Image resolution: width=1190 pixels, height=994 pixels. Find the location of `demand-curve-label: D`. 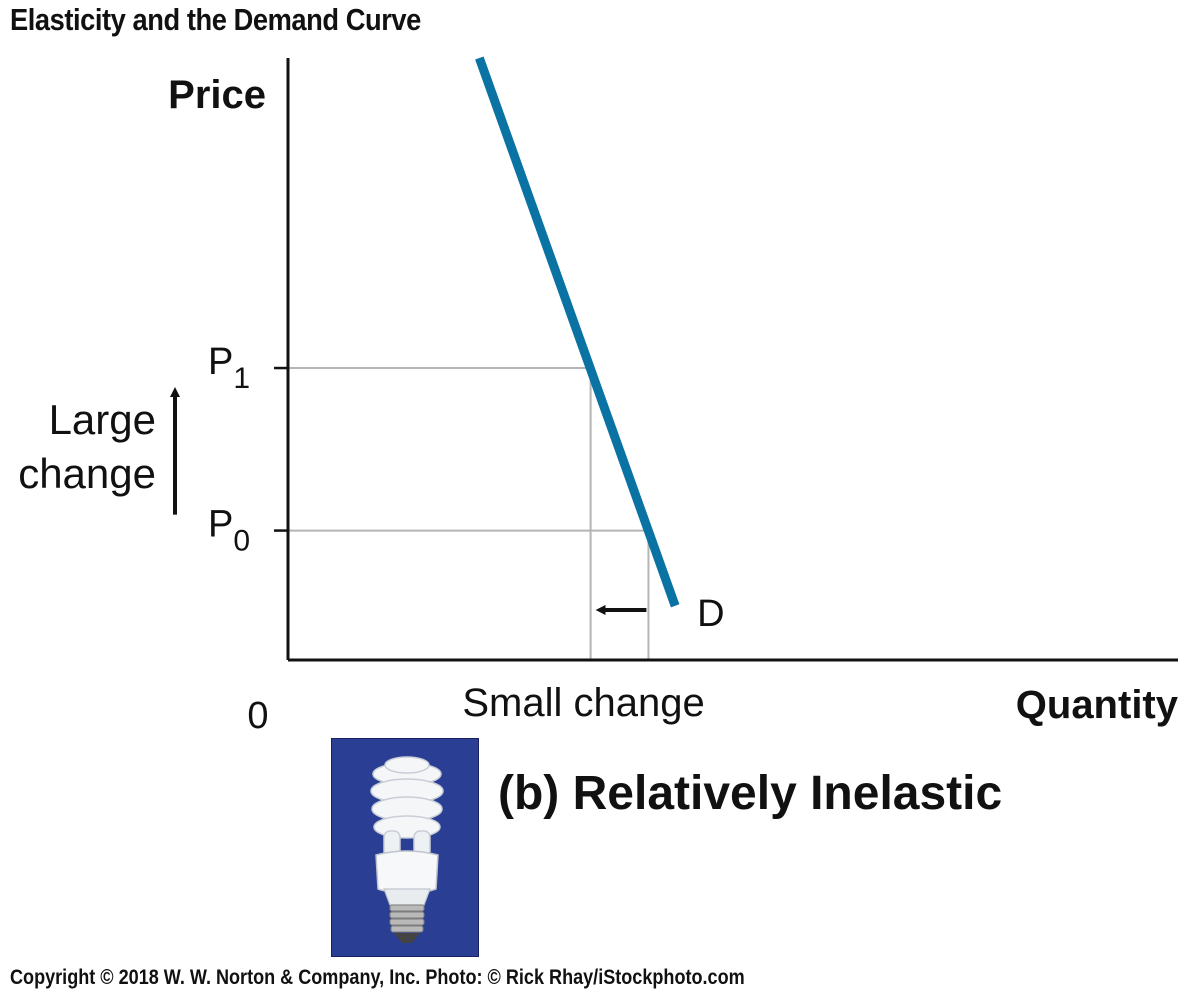

demand-curve-label: D is located at coordinates (710, 614).